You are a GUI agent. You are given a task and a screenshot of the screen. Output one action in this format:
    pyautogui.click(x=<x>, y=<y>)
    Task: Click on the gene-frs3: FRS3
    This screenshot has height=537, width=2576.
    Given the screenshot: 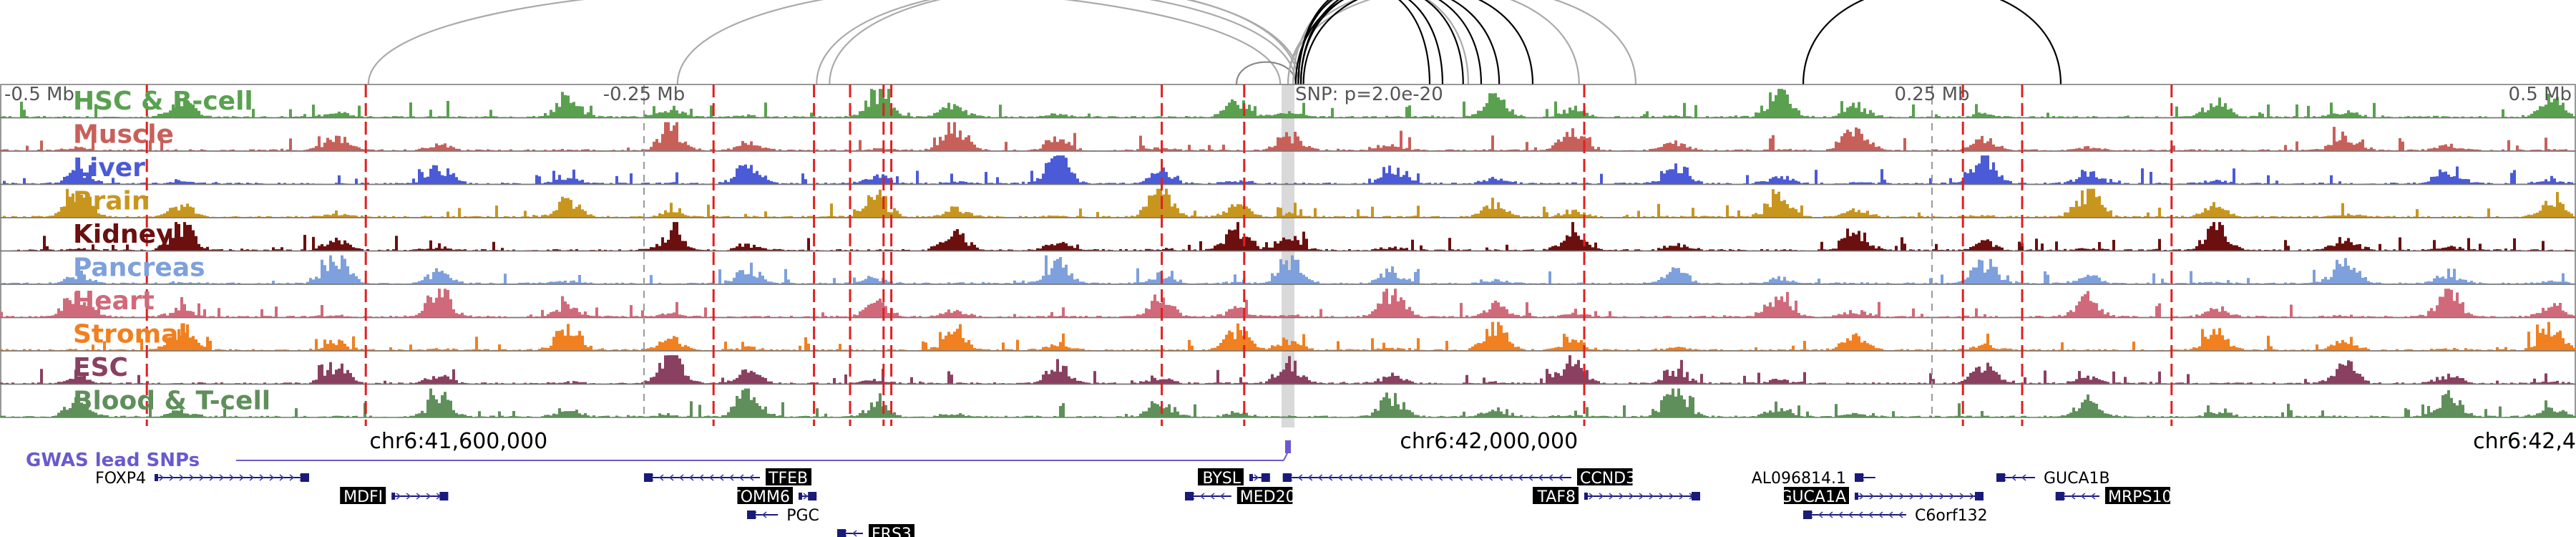 What is the action you would take?
    pyautogui.click(x=875, y=530)
    